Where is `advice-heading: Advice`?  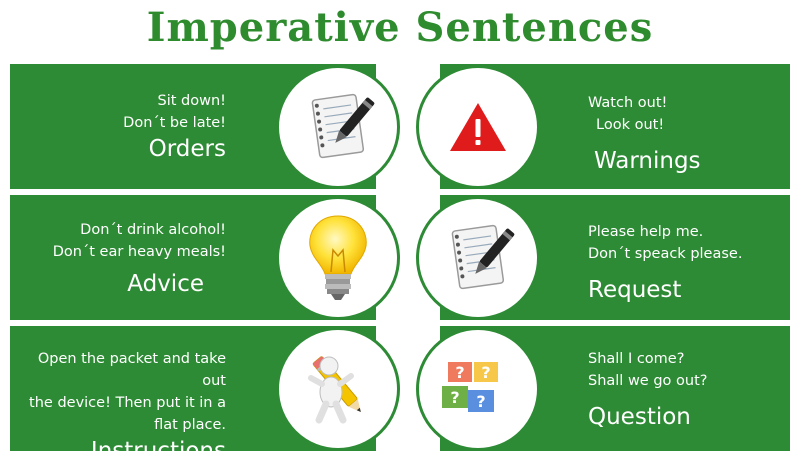 advice-heading: Advice is located at coordinates (165, 284).